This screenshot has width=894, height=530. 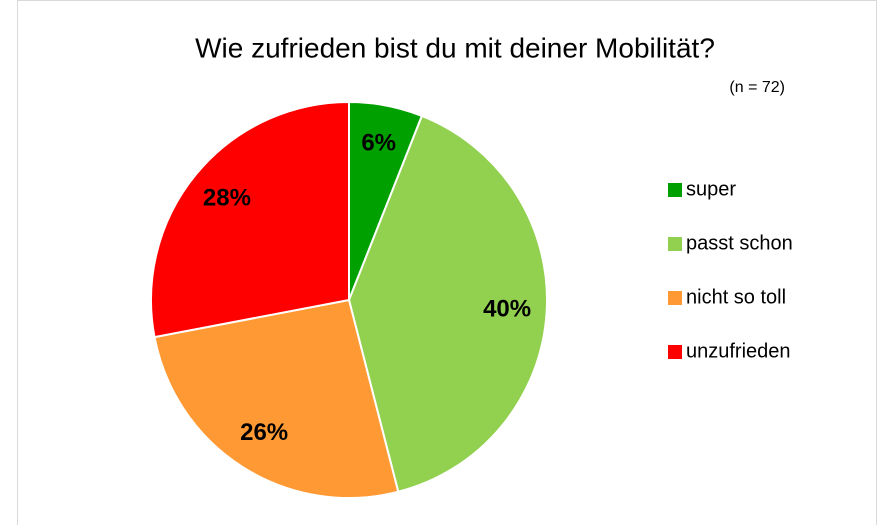 What do you see at coordinates (736, 297) in the screenshot?
I see `legend-label: nicht so toll` at bounding box center [736, 297].